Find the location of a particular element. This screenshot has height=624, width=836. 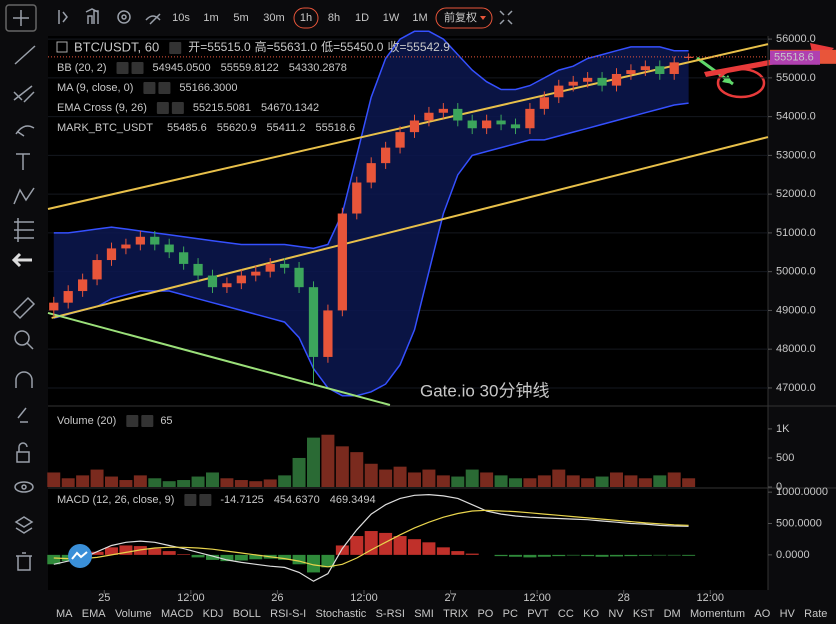

interval-button: 1h is located at coordinates (306, 18).